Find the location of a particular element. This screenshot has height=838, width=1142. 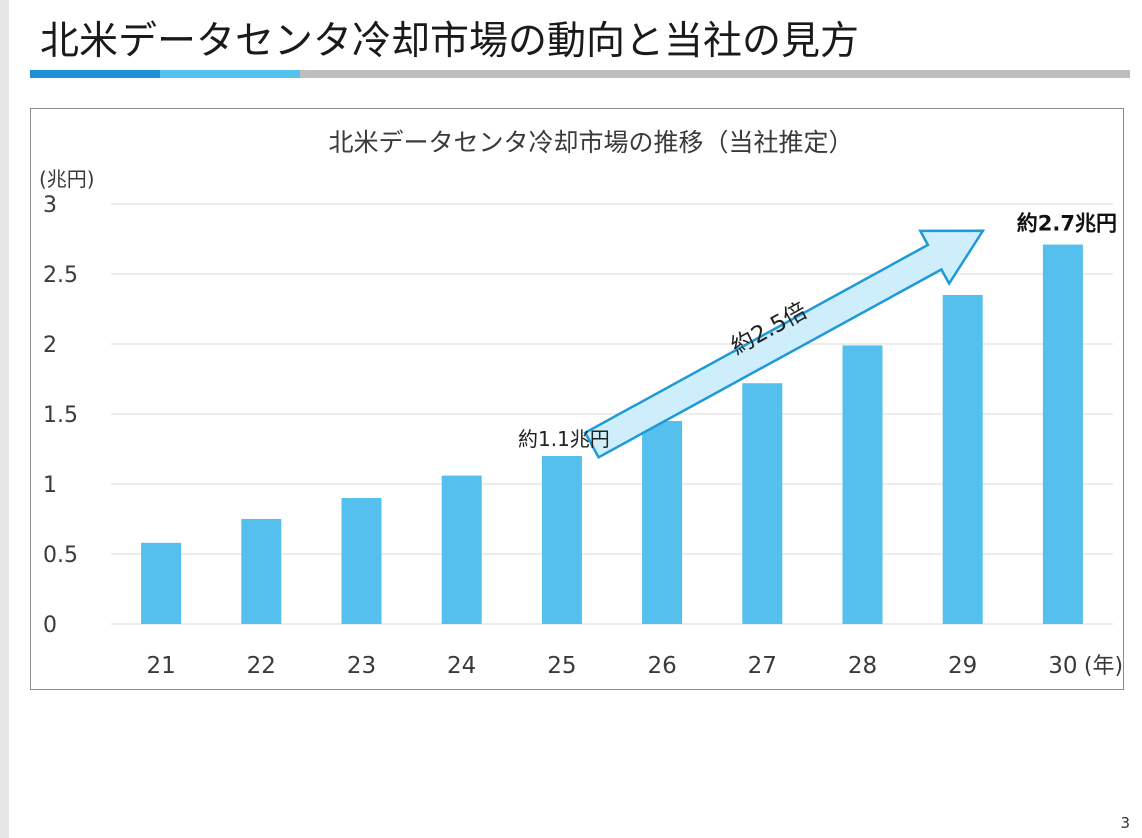

x-tick-label: 29 is located at coordinates (962, 666).